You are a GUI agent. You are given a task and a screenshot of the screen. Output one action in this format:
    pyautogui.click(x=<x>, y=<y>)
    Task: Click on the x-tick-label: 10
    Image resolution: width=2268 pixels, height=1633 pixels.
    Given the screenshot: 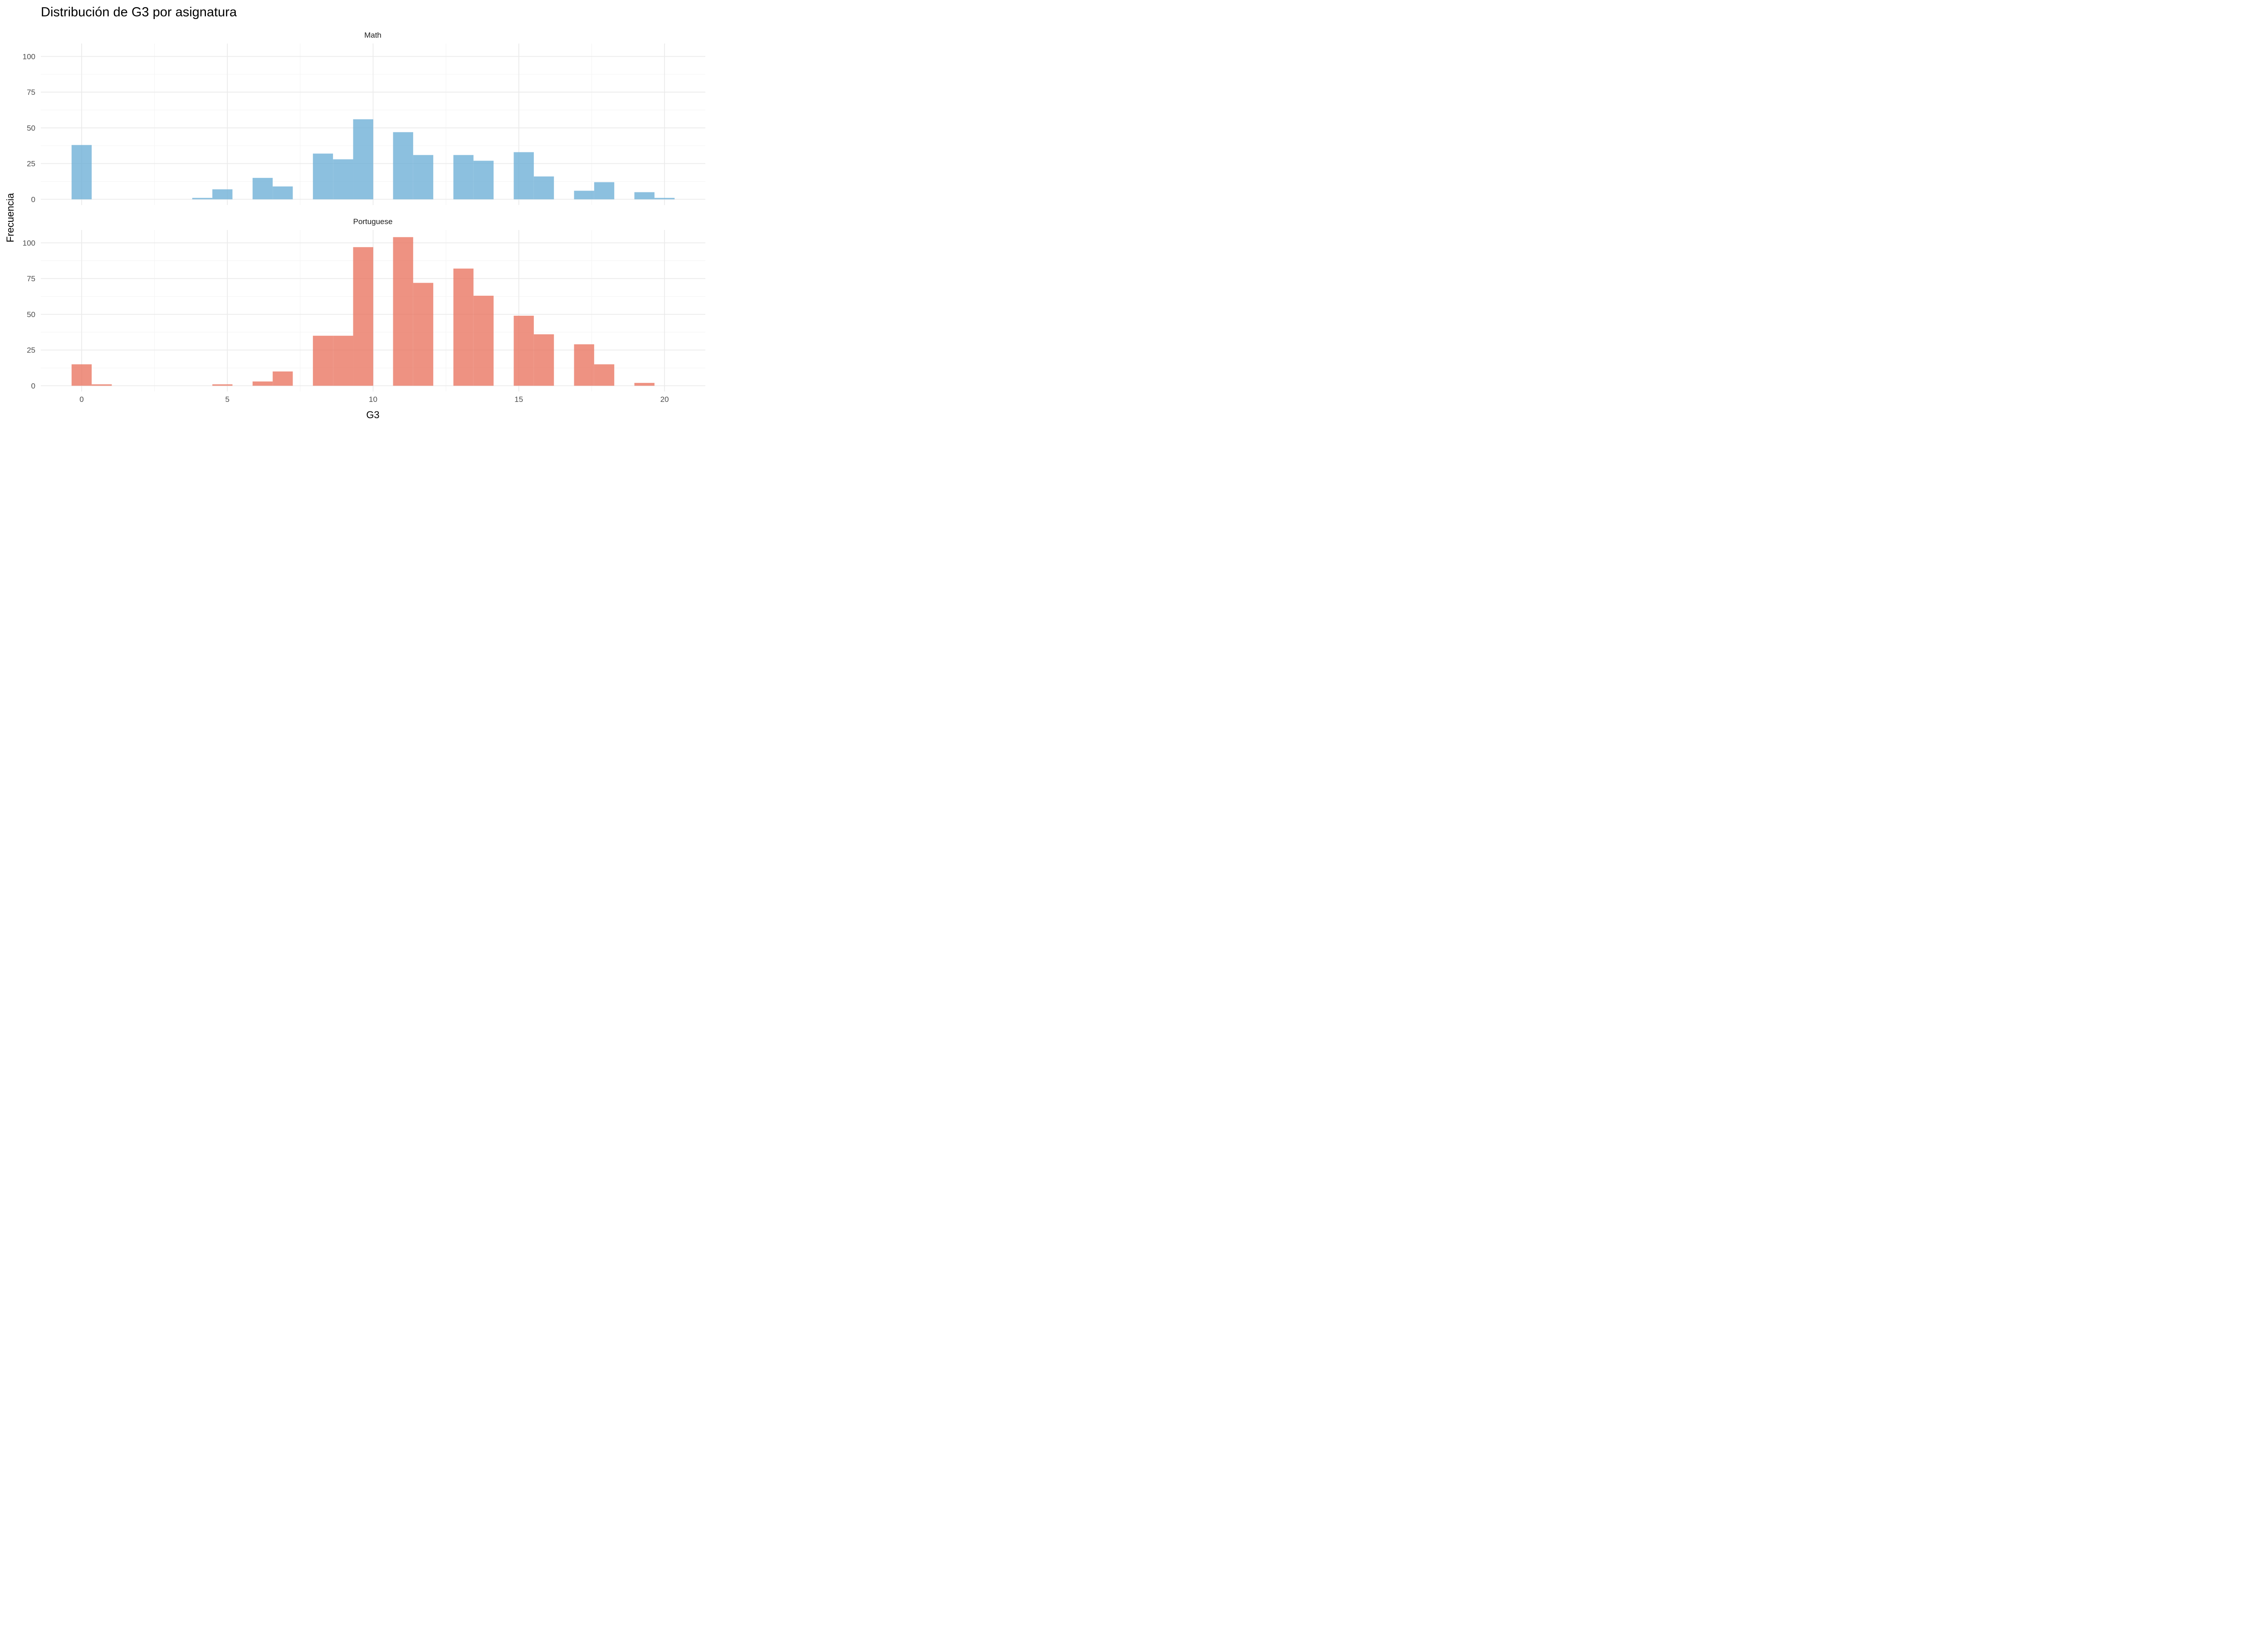 What is the action you would take?
    pyautogui.click(x=373, y=399)
    